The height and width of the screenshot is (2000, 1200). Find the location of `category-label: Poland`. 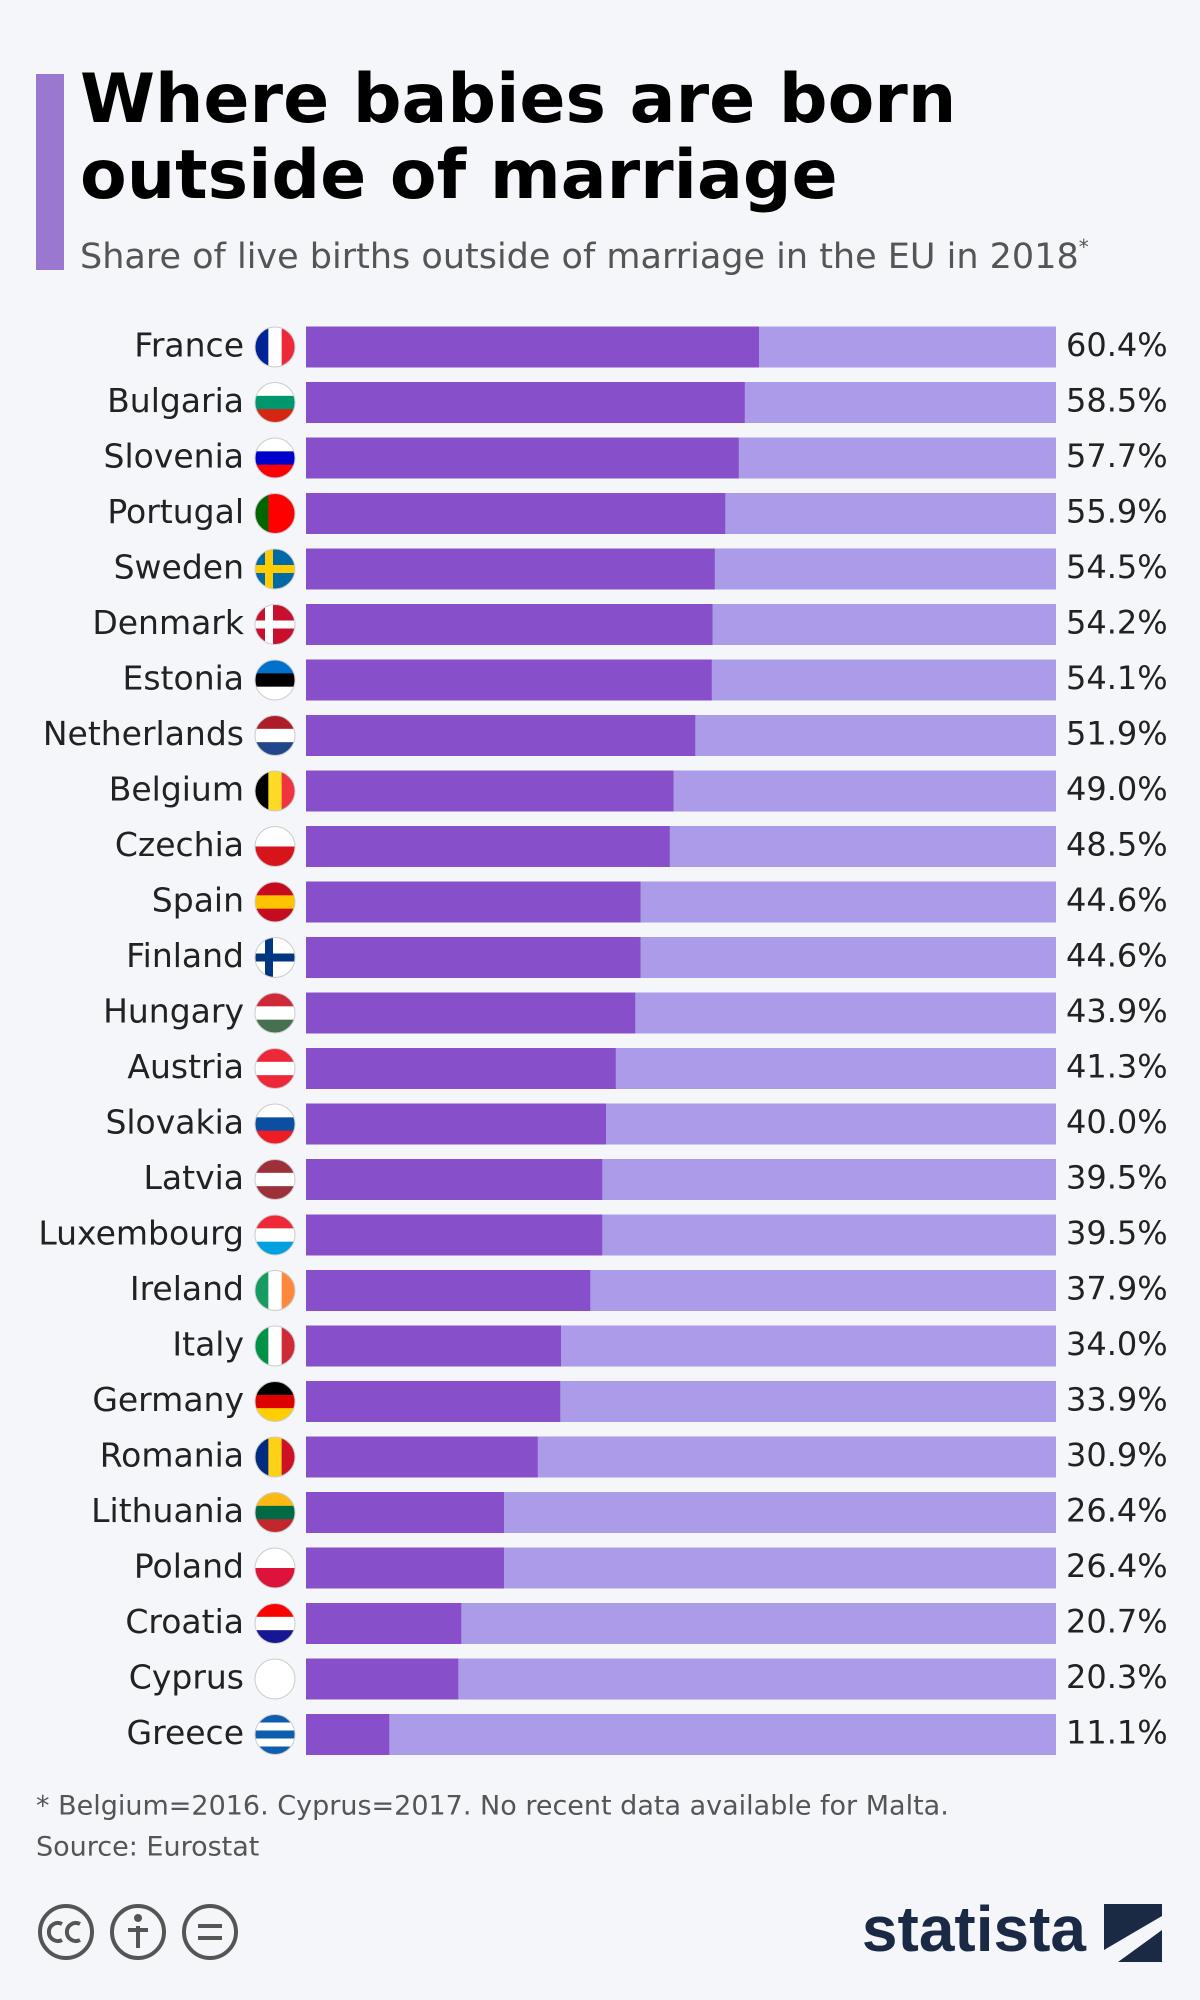

category-label: Poland is located at coordinates (189, 1566).